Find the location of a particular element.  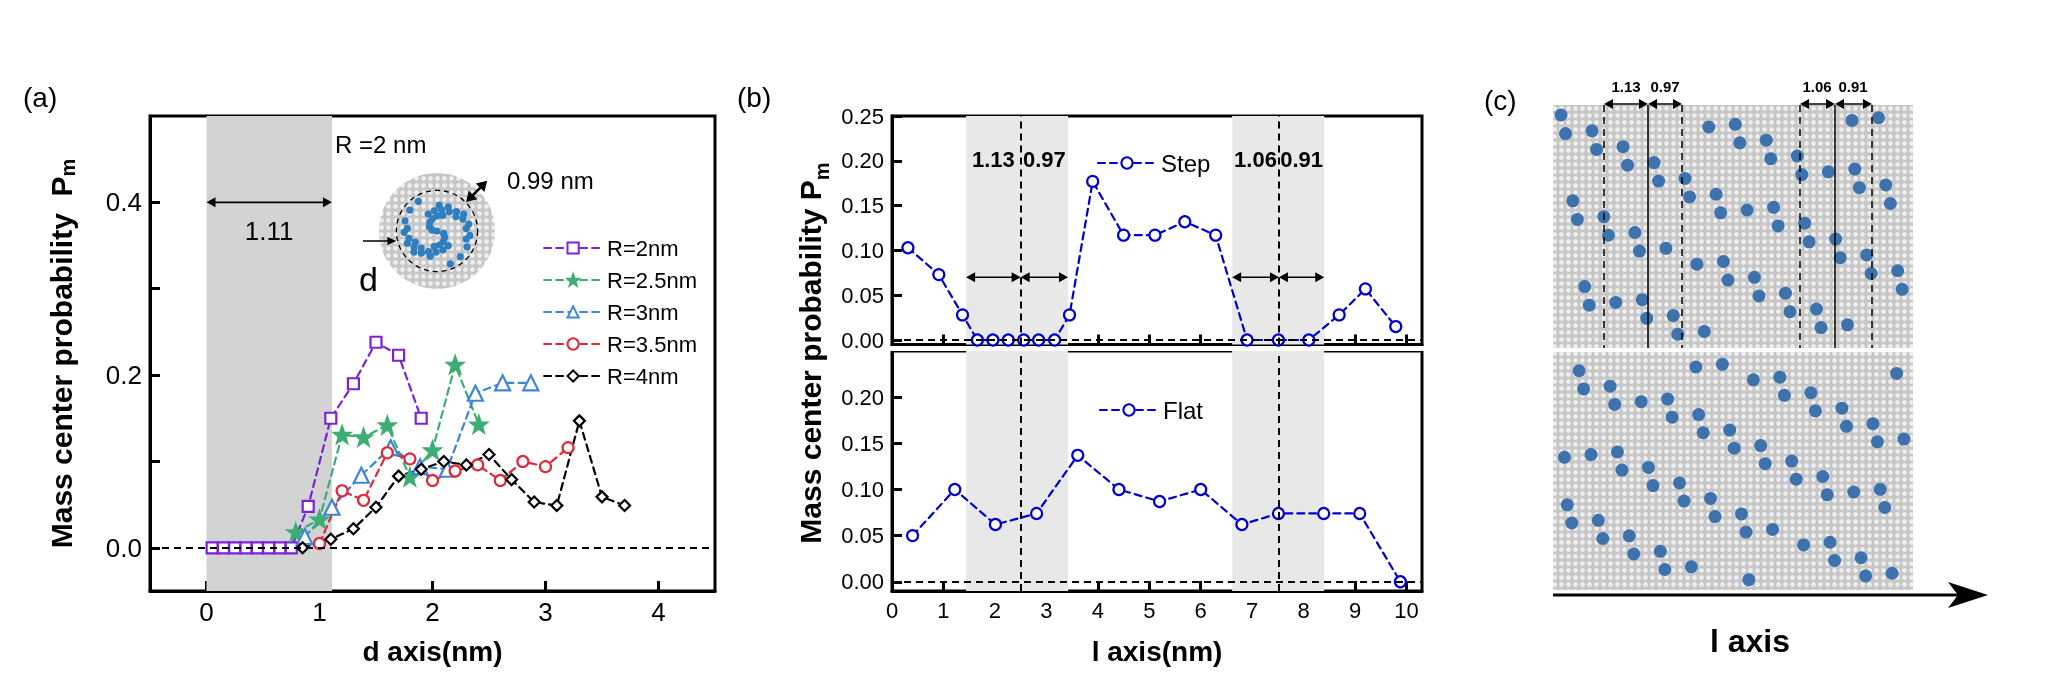

x-tick-label: 10 is located at coordinates (1406, 610).